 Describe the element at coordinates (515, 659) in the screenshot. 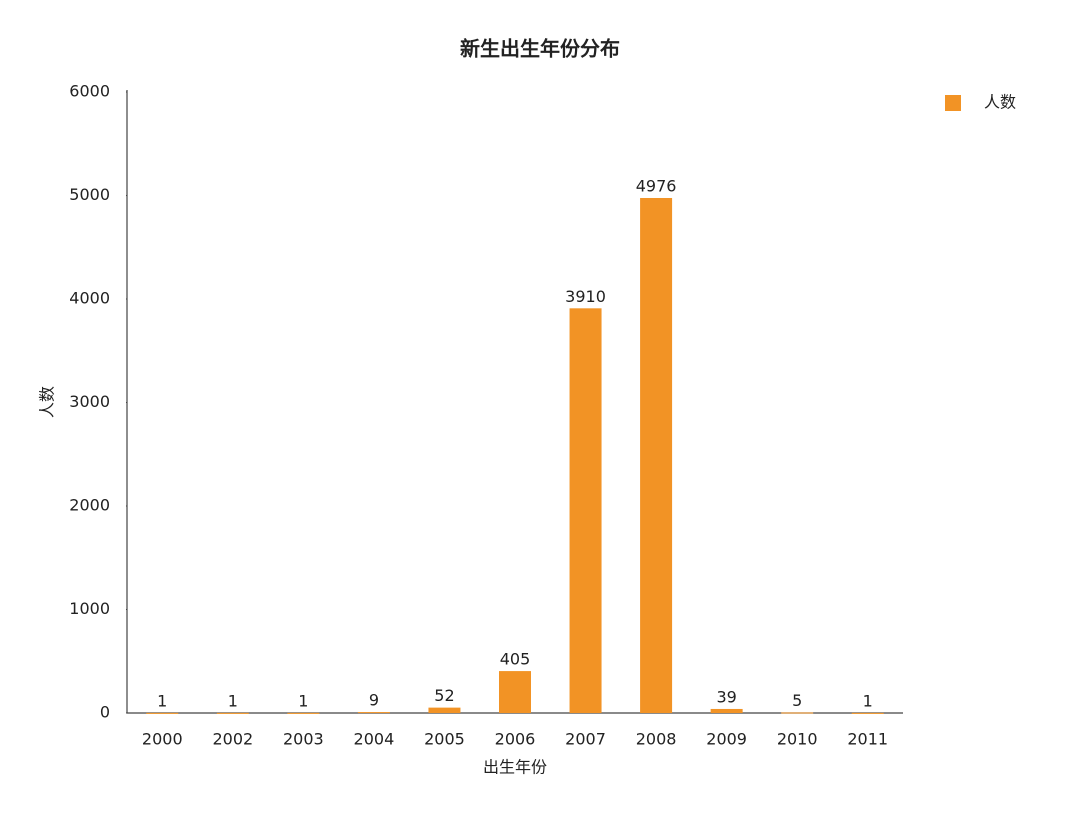

I see `data-label: 405` at that location.